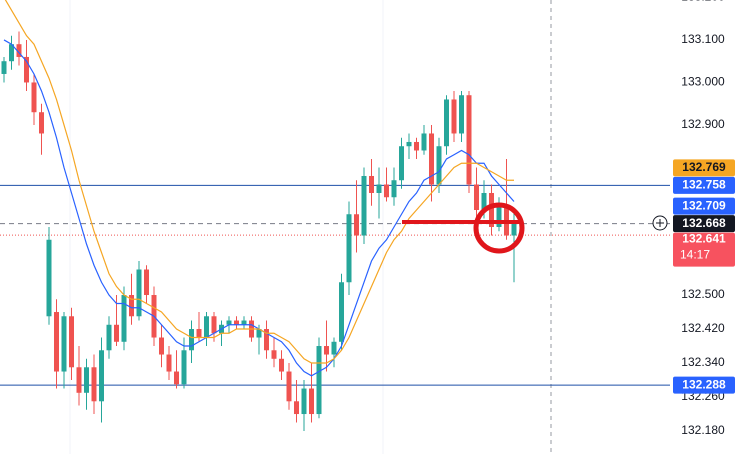 The image size is (735, 454). Describe the element at coordinates (703, 328) in the screenshot. I see `y-tick-label: 132.420` at that location.